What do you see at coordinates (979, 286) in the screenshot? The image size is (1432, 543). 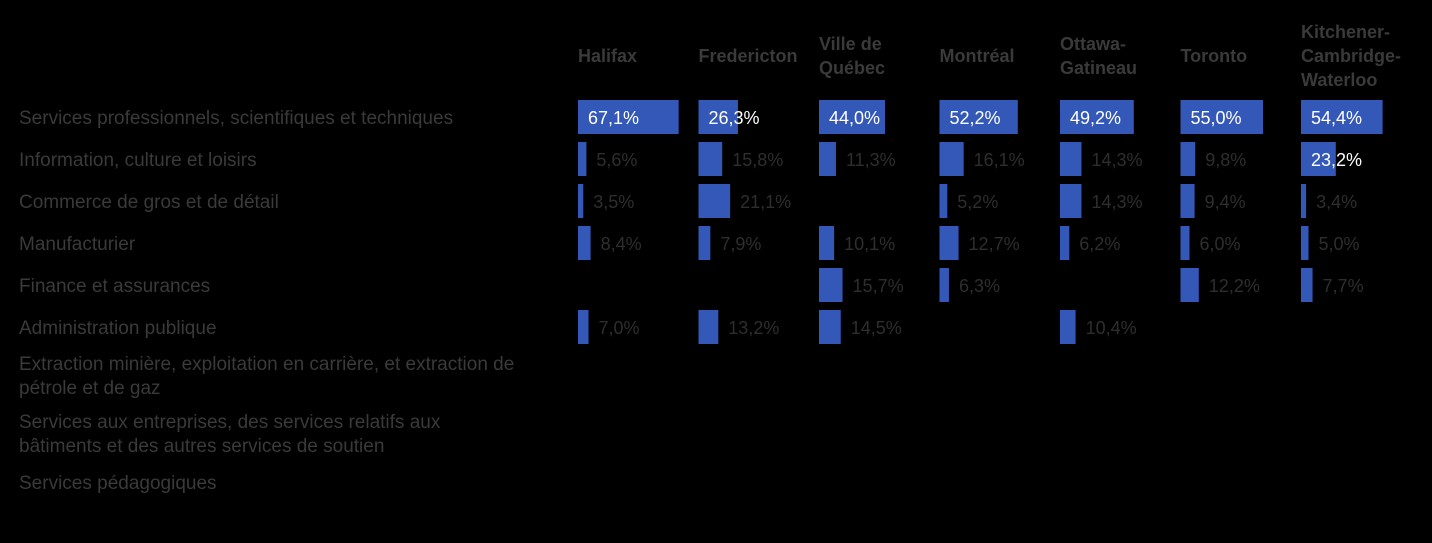 I see `value-label: 6,3%` at bounding box center [979, 286].